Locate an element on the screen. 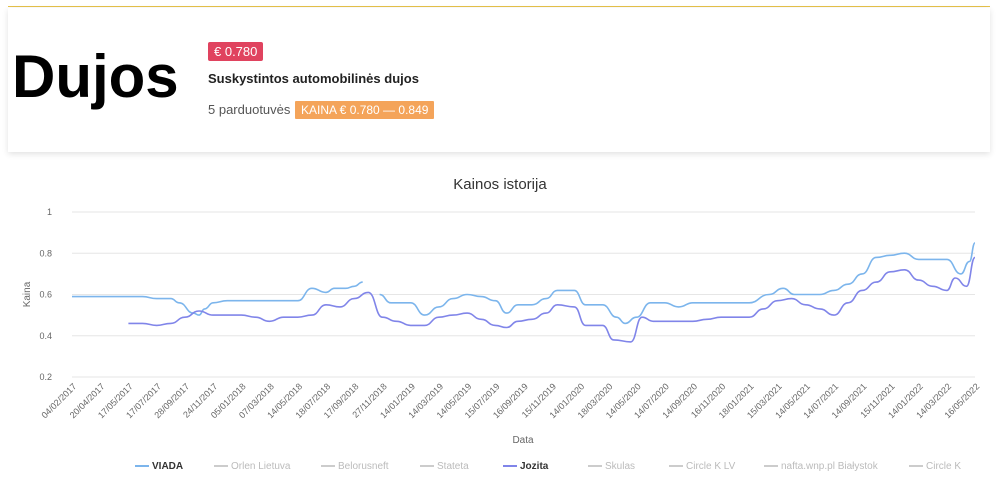 This screenshot has height=493, width=1000. legend-item: Circle K is located at coordinates (935, 466).